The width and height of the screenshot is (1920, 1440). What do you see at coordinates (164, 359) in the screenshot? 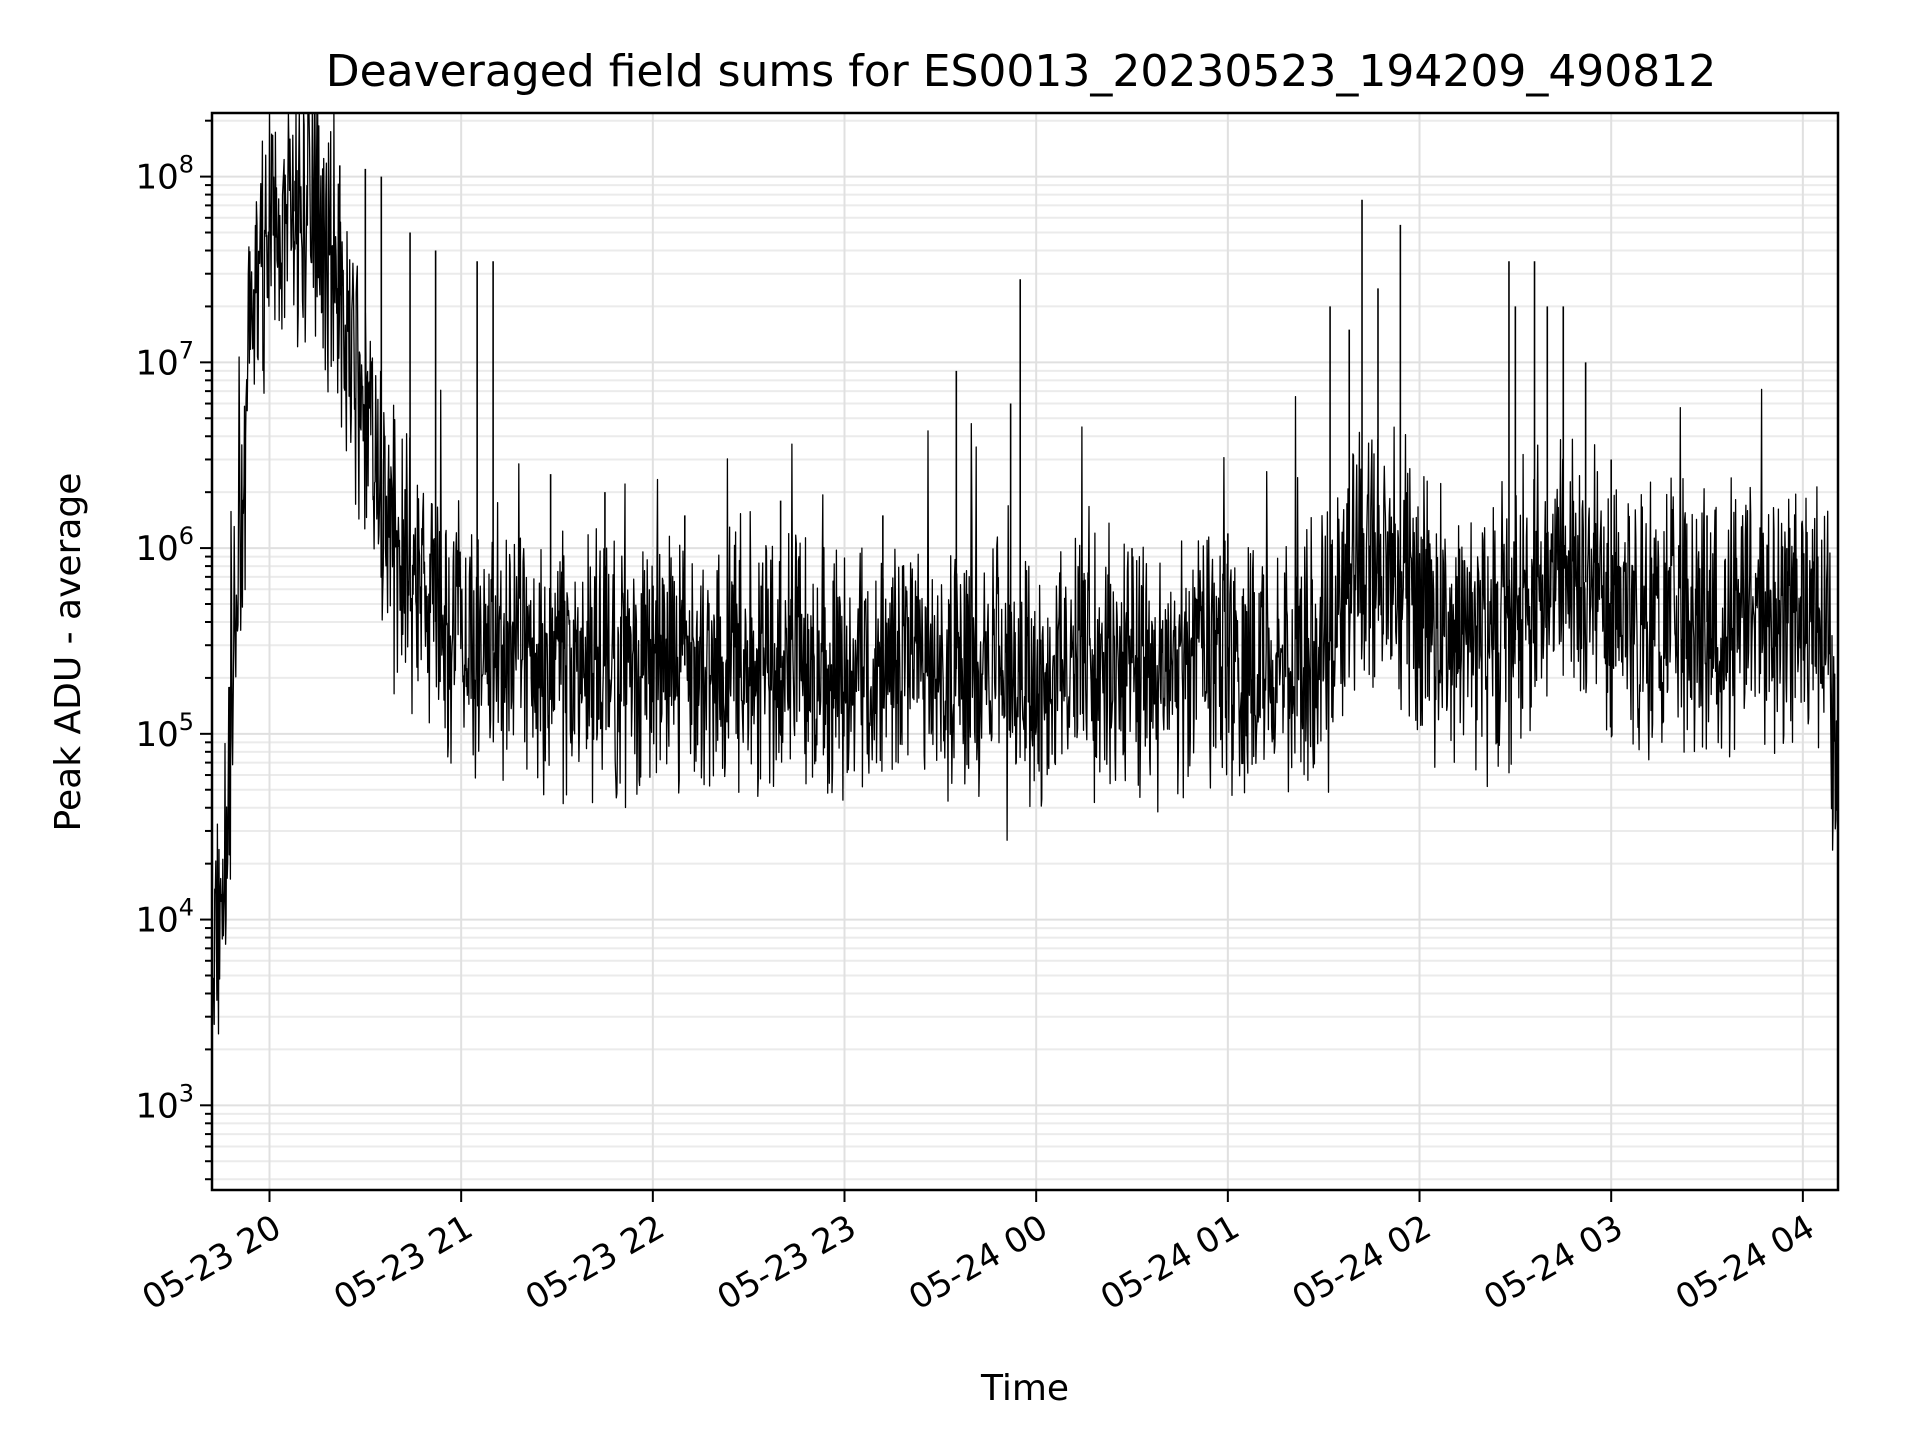
I see `y-tick-label: 10⁷` at bounding box center [164, 359].